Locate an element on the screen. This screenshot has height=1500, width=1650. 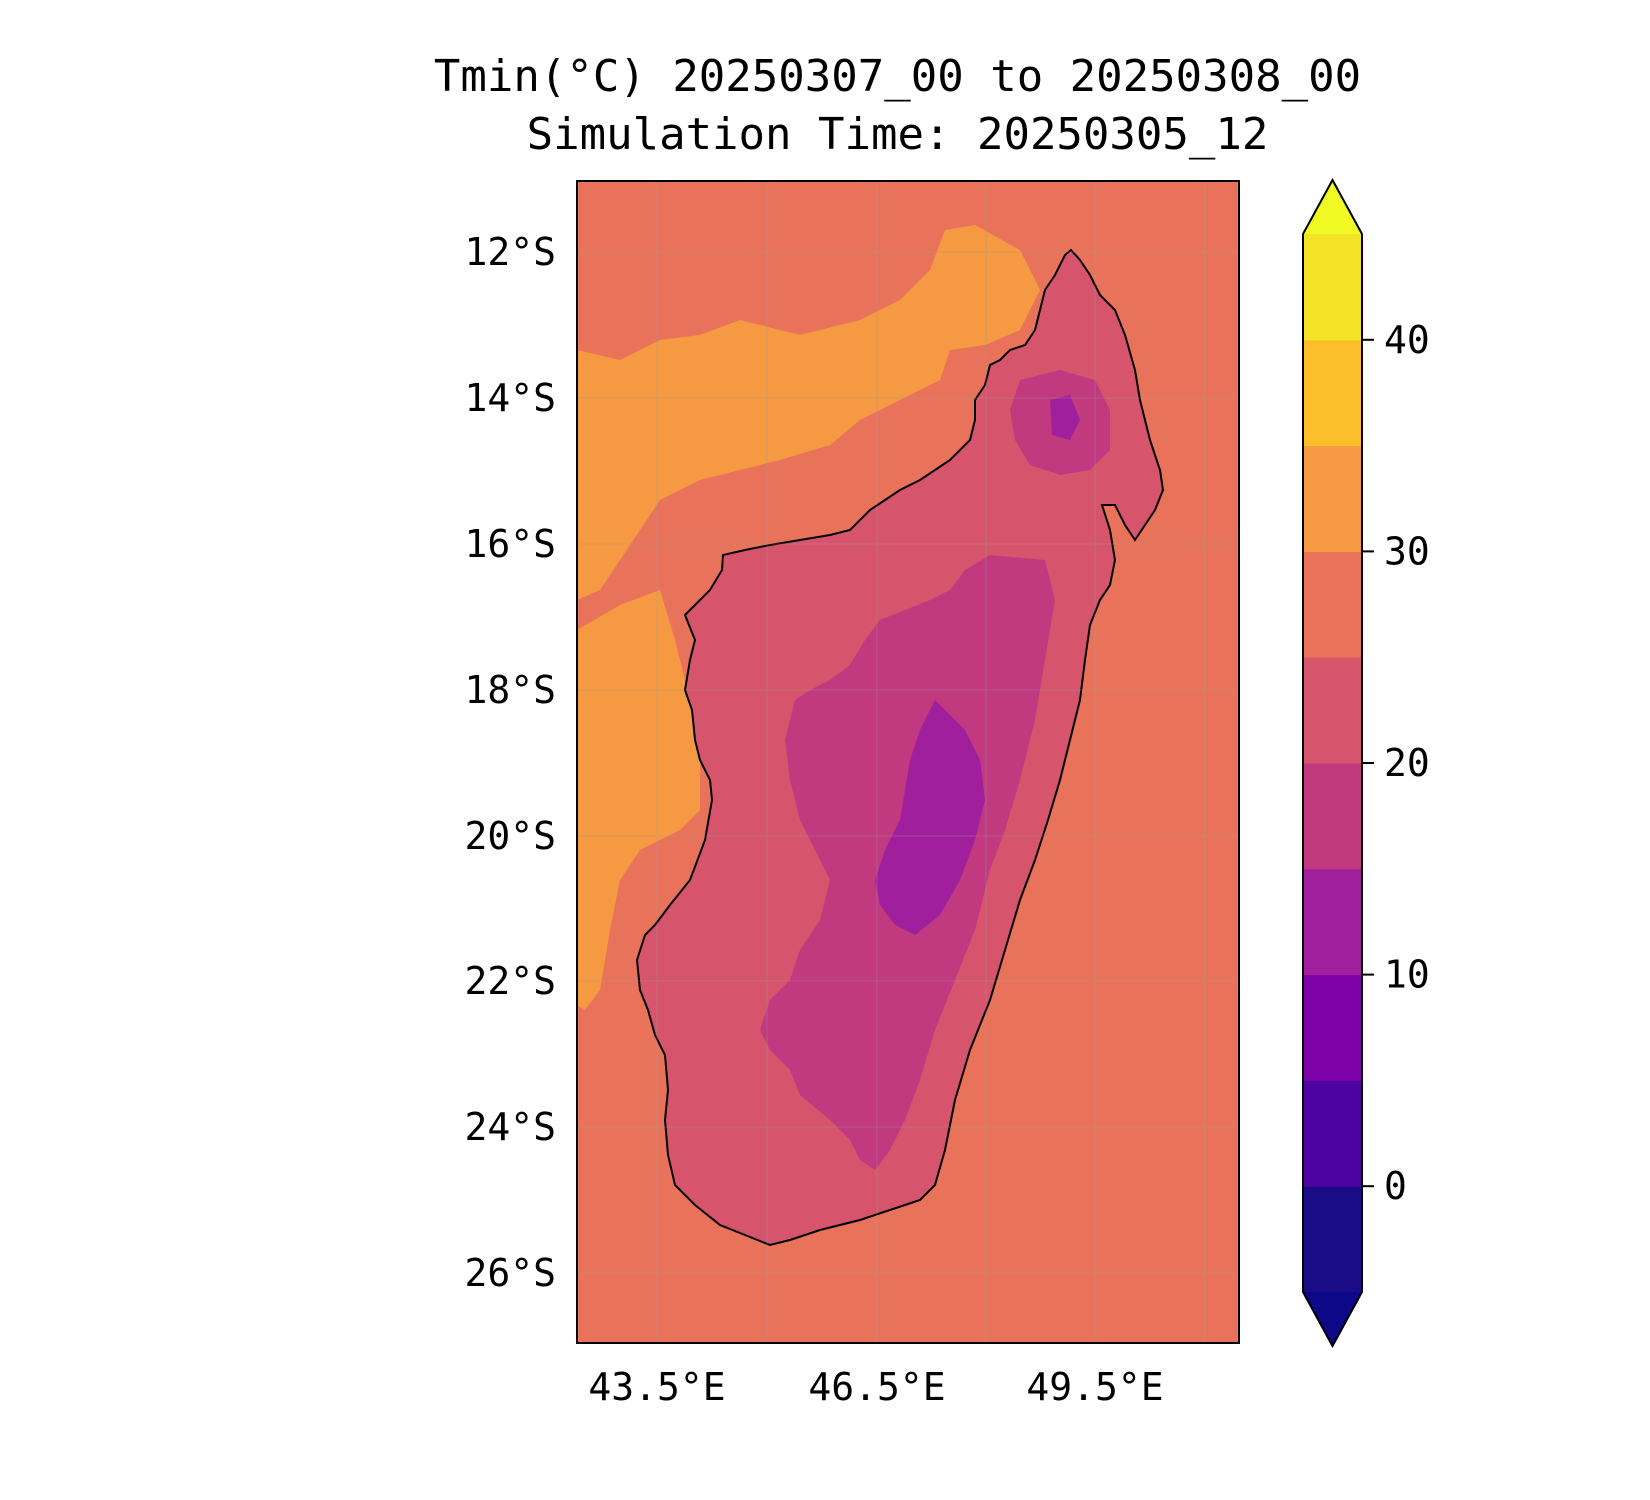
lat-tick-label: 26°S is located at coordinates (510, 1273).